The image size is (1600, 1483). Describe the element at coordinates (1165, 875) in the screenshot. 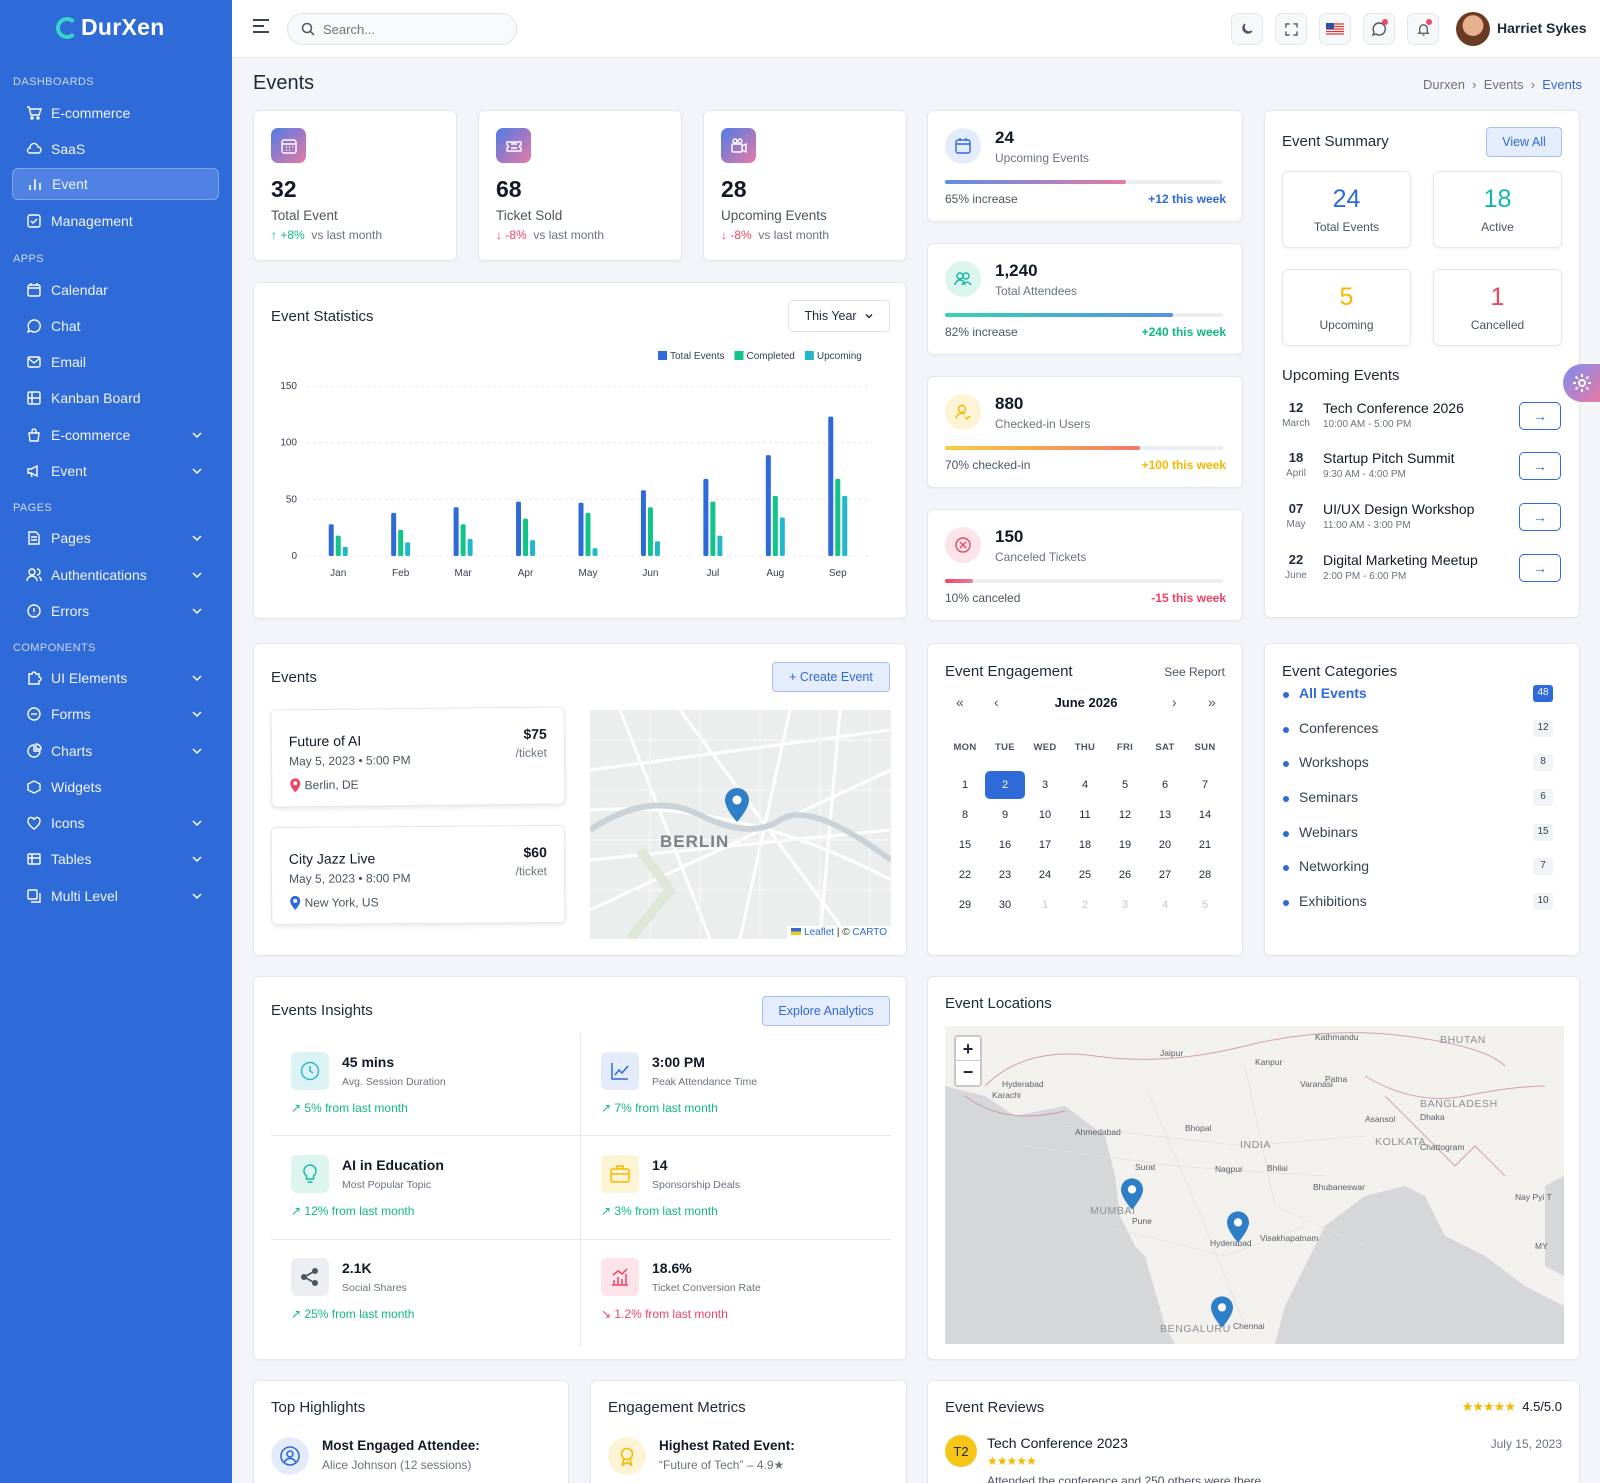

I see `calendar-day: 27` at that location.